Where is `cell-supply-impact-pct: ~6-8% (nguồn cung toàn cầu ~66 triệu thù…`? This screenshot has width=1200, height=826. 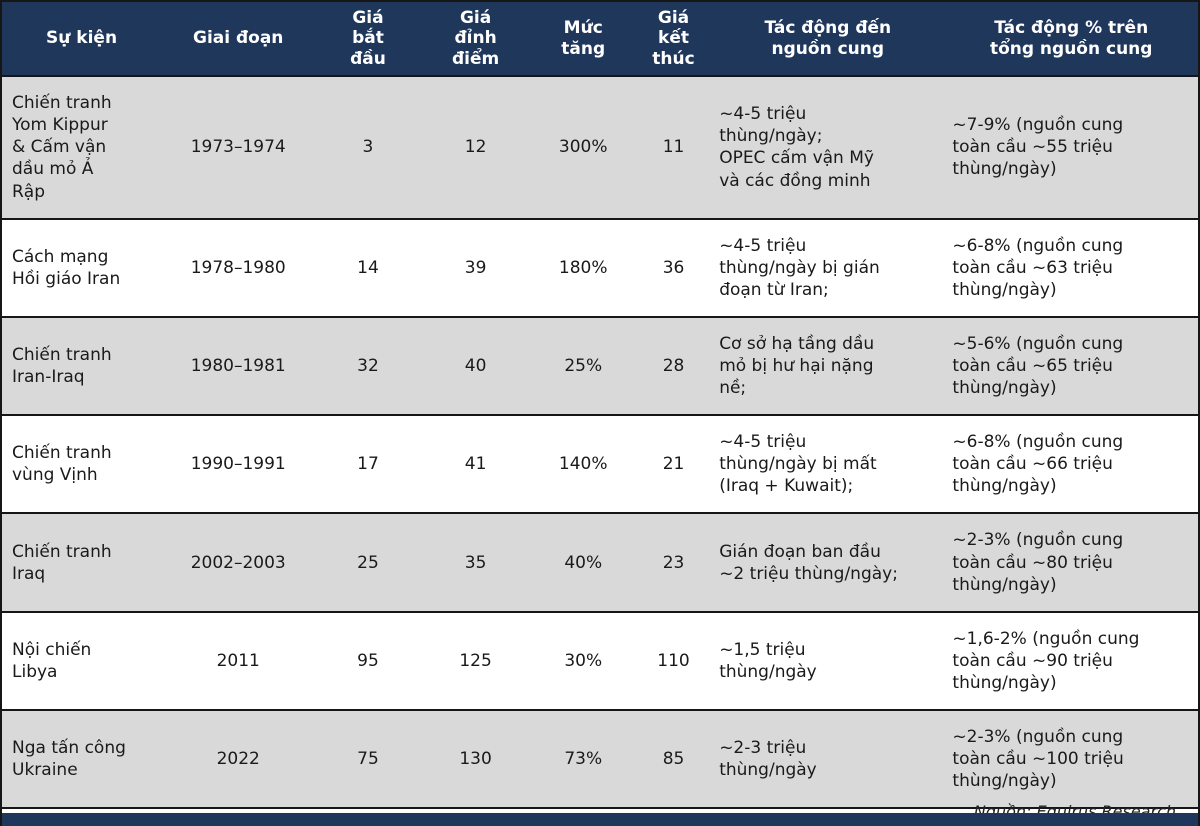 cell-supply-impact-pct: ~6-8% (nguồn cung toàn cầu ~66 triệu thù… is located at coordinates (1071, 465).